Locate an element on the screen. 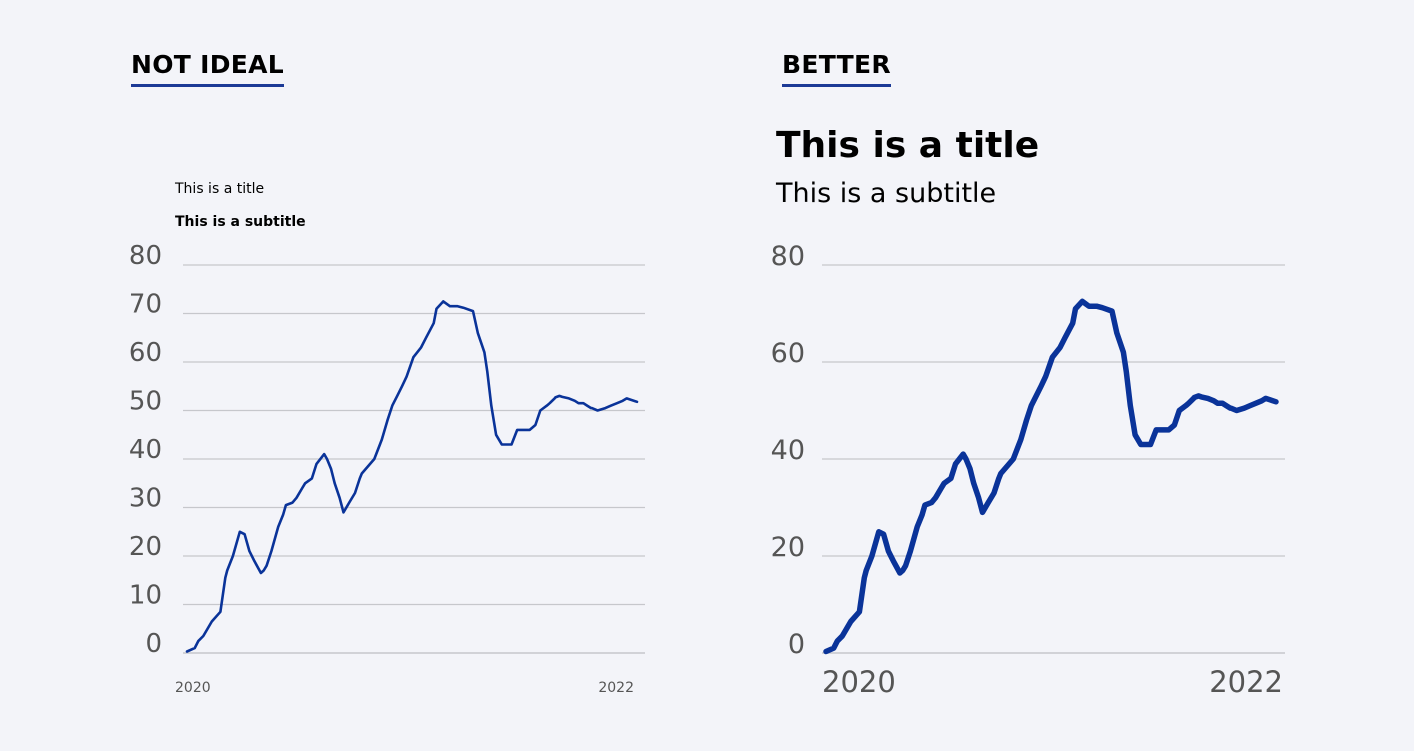 The image size is (1414, 751). not-ideal-heading: NOT IDEAL is located at coordinates (208, 68).